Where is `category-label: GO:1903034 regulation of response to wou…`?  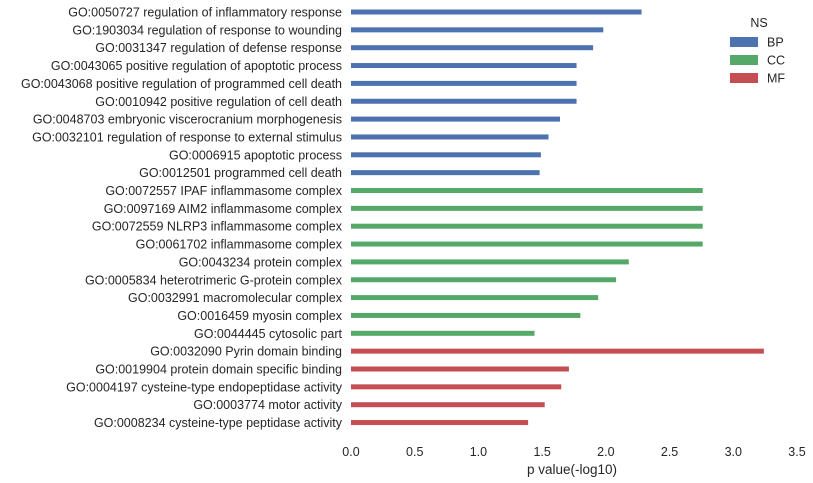
category-label: GO:1903034 regulation of response to wou… is located at coordinates (207, 30).